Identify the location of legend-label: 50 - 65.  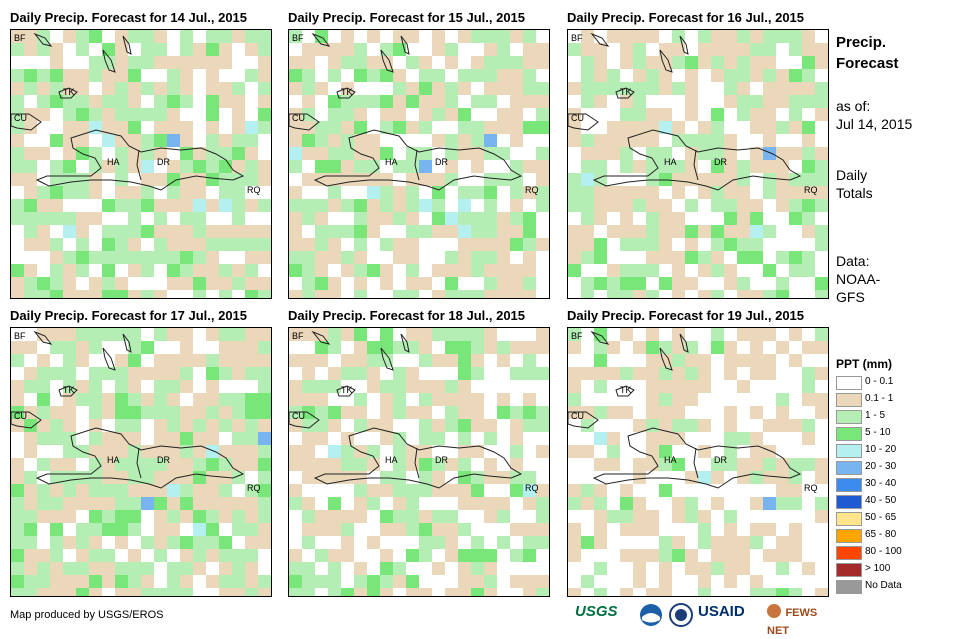
(881, 517).